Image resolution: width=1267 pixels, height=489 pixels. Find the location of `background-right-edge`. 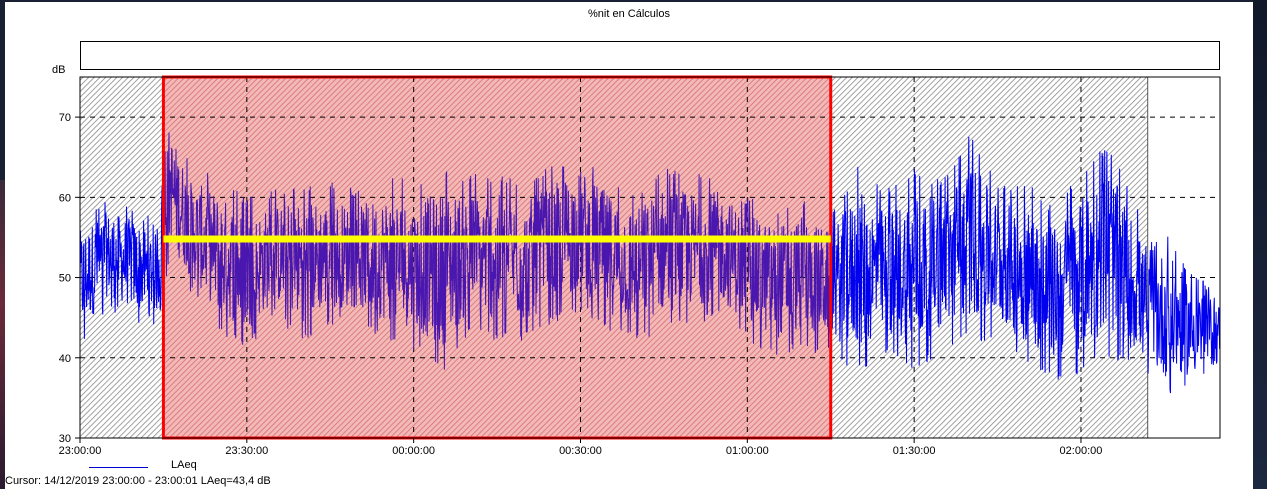

background-right-edge is located at coordinates (1260, 244).